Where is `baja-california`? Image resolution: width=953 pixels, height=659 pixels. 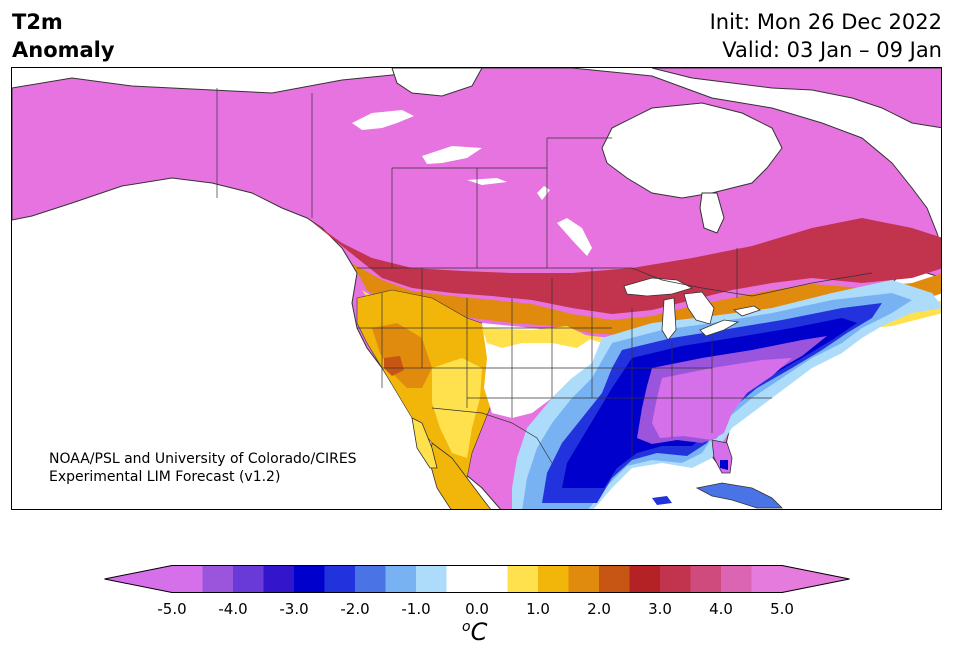 baja-california is located at coordinates (424, 443).